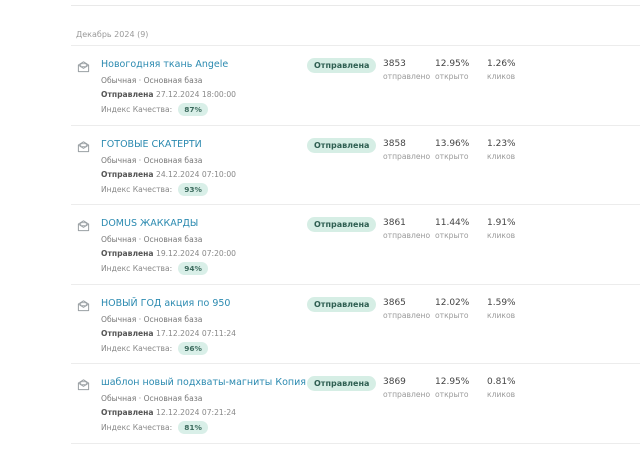 The image size is (640, 454). Describe the element at coordinates (501, 309) in the screenshot. I see `stat-click: 1.59% кликов` at that location.